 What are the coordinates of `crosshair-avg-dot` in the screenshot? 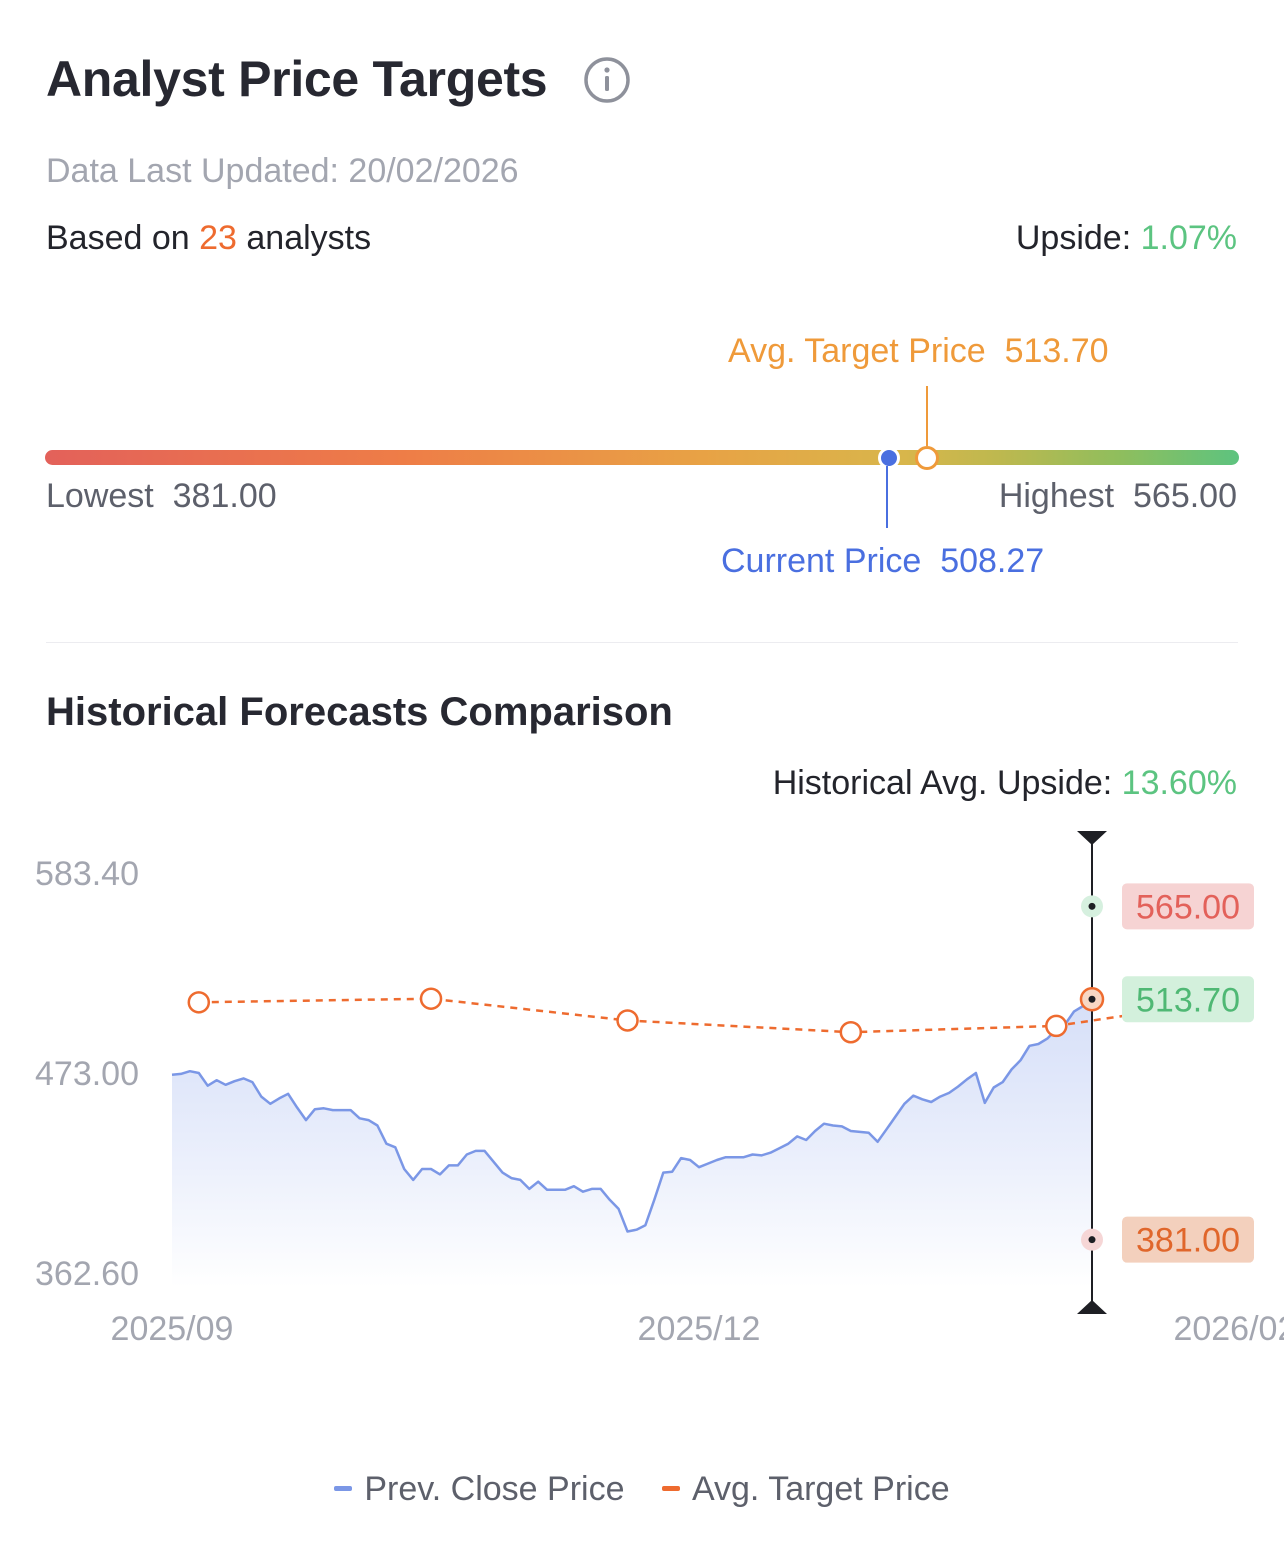 It's located at (1092, 999).